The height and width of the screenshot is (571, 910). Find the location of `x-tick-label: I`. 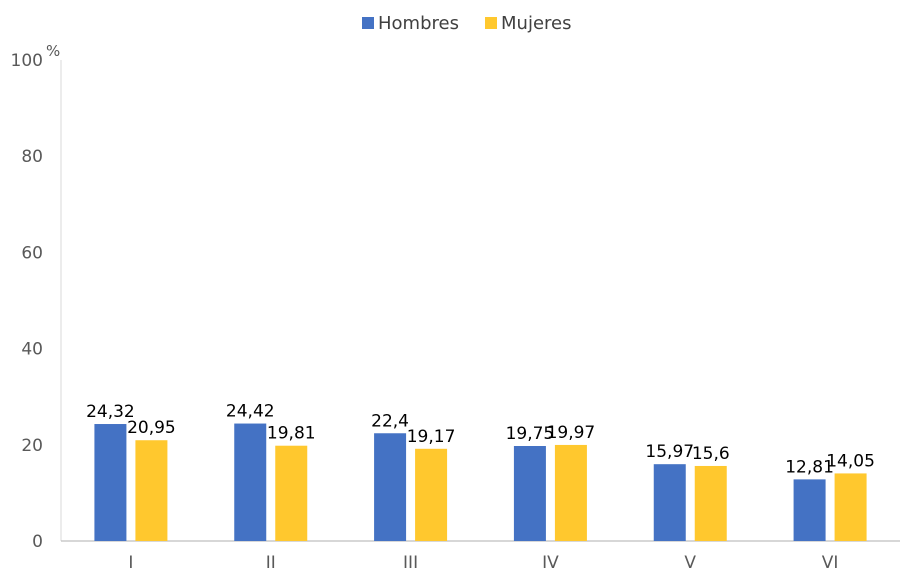

x-tick-label: I is located at coordinates (130, 562).